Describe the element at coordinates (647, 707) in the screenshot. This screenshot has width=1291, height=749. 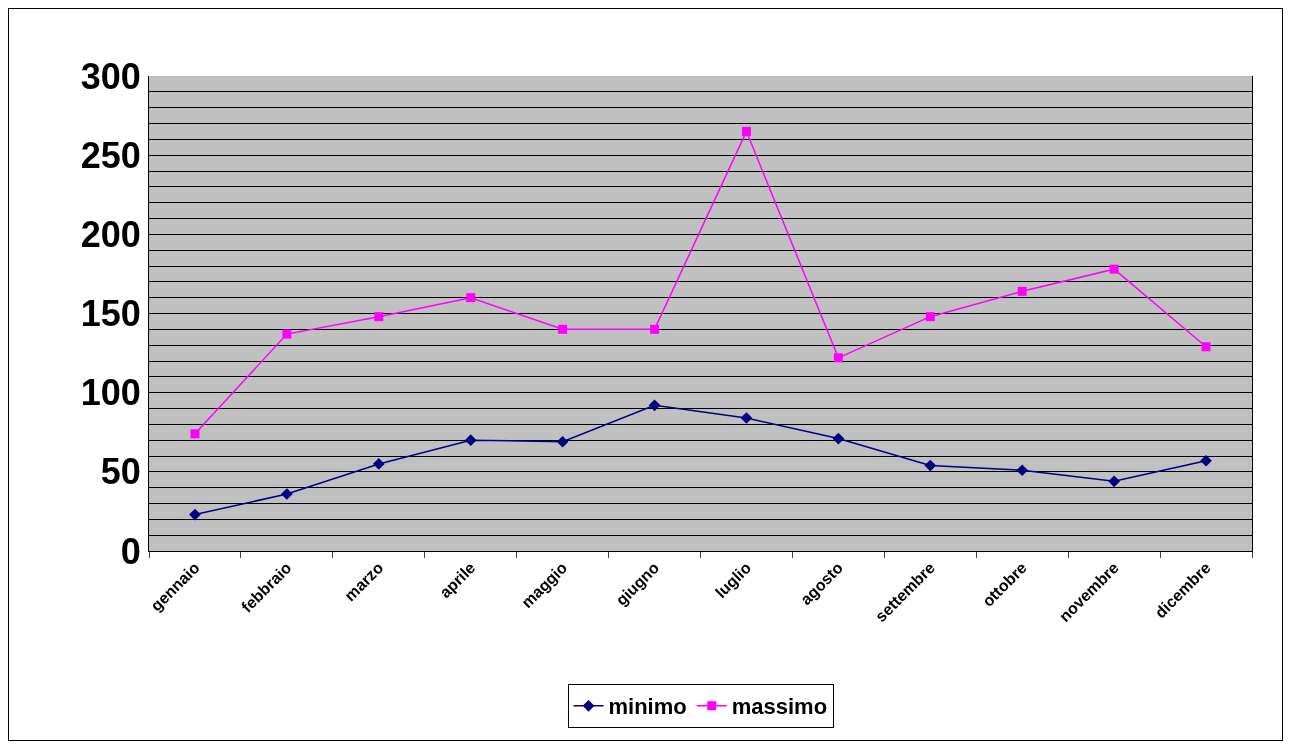
I see `legend-label: minimo` at that location.